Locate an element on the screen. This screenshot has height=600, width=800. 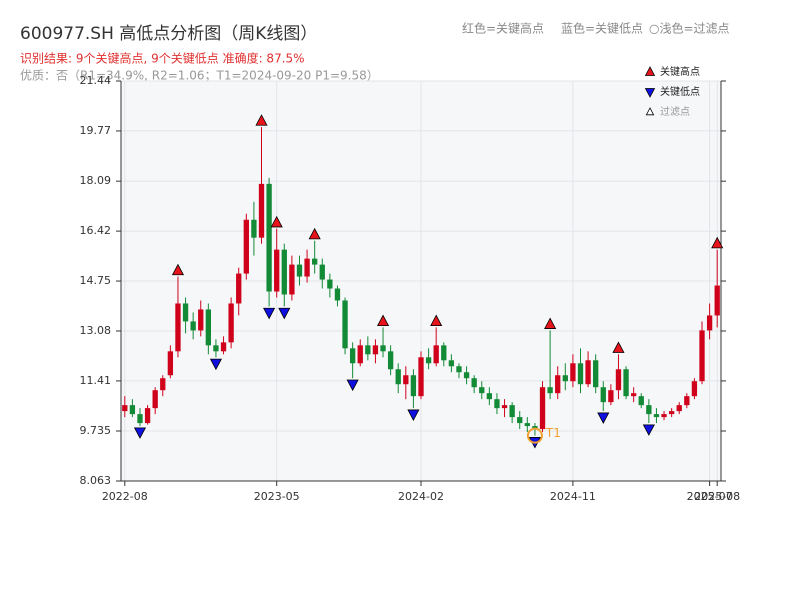
y-tick-label: 21.44 is located at coordinates (96, 80).